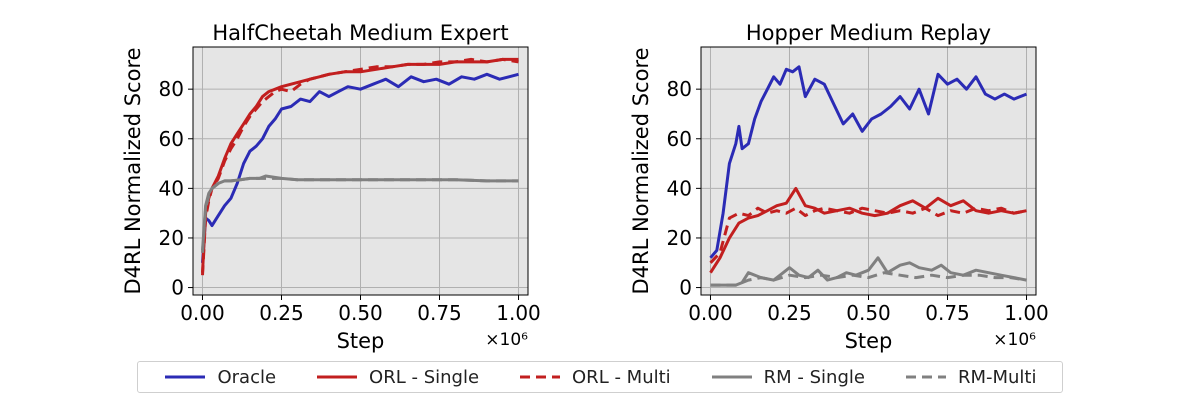 Image resolution: width=1200 pixels, height=400 pixels. Describe the element at coordinates (868, 33) in the screenshot. I see `chart-title: Hopper Medium Replay` at that location.